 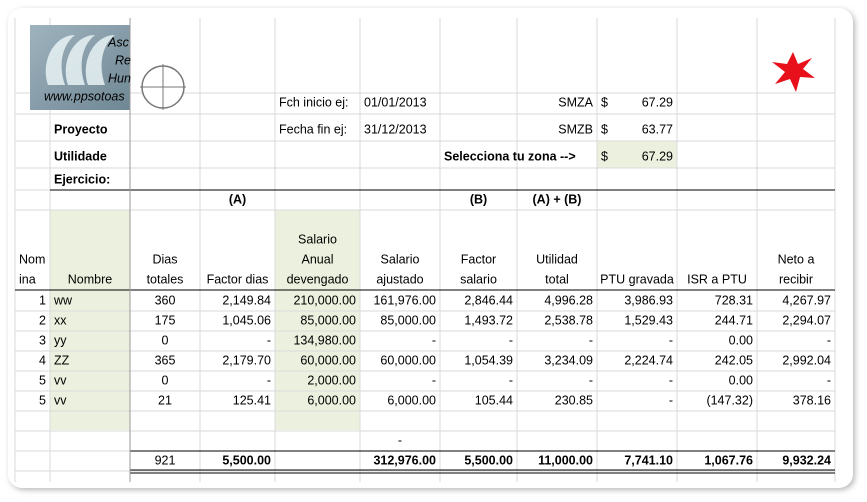 What do you see at coordinates (557, 199) in the screenshot?
I see `column-tag: (A) + (B)` at bounding box center [557, 199].